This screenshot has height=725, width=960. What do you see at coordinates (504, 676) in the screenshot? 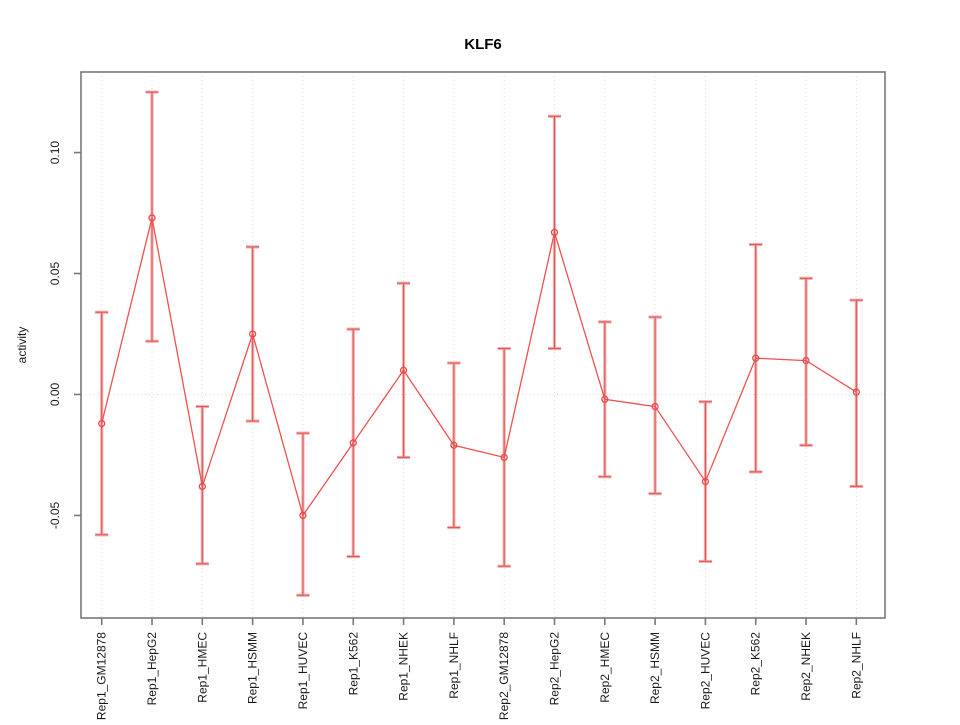
I see `x-tick-label: Rep2_GM12878` at bounding box center [504, 676].